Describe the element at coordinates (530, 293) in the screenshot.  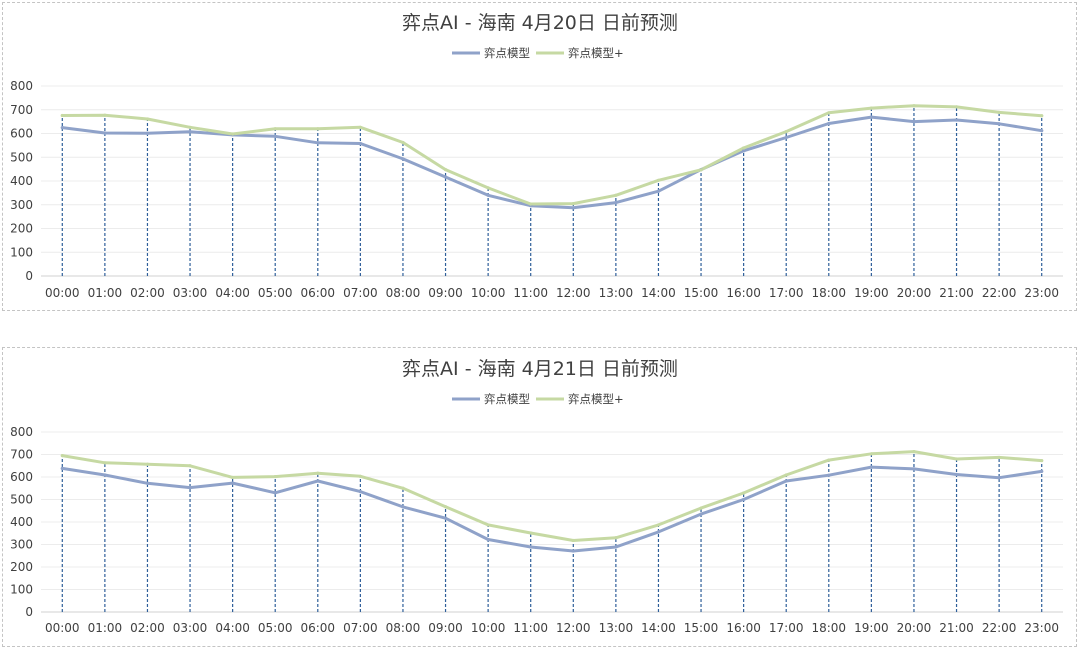
I see `x-tick-label: 11:00` at that location.